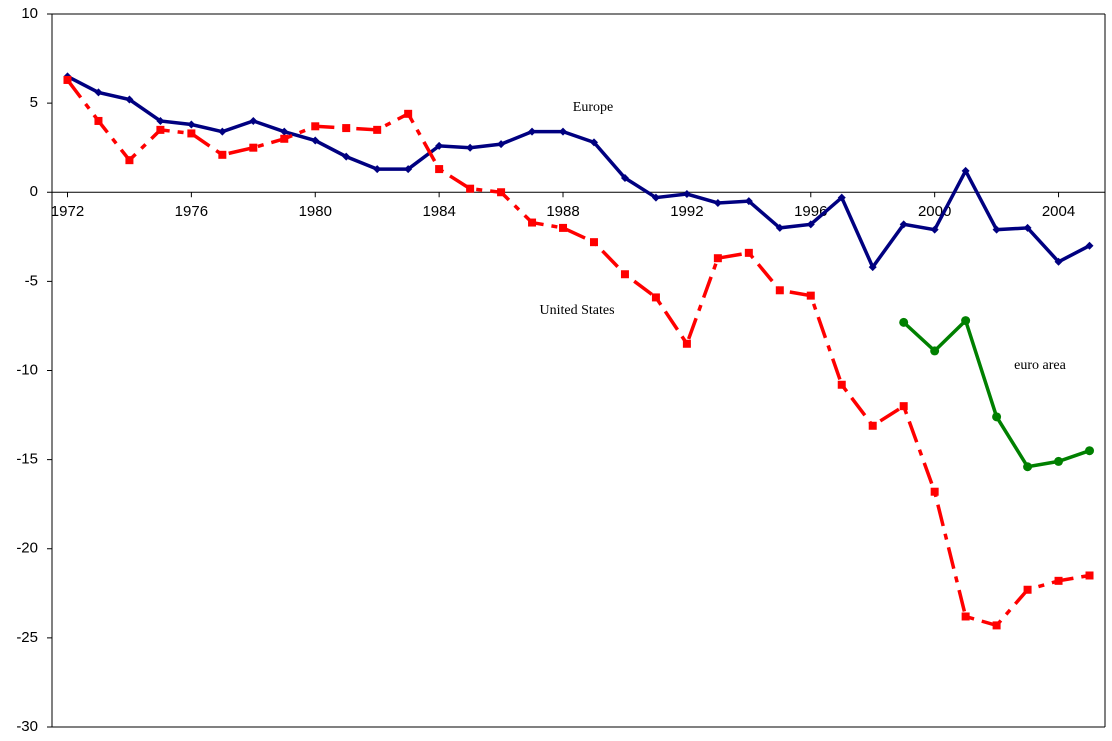  What do you see at coordinates (27, 459) in the screenshot?
I see `y-tick-label: -15` at bounding box center [27, 459].